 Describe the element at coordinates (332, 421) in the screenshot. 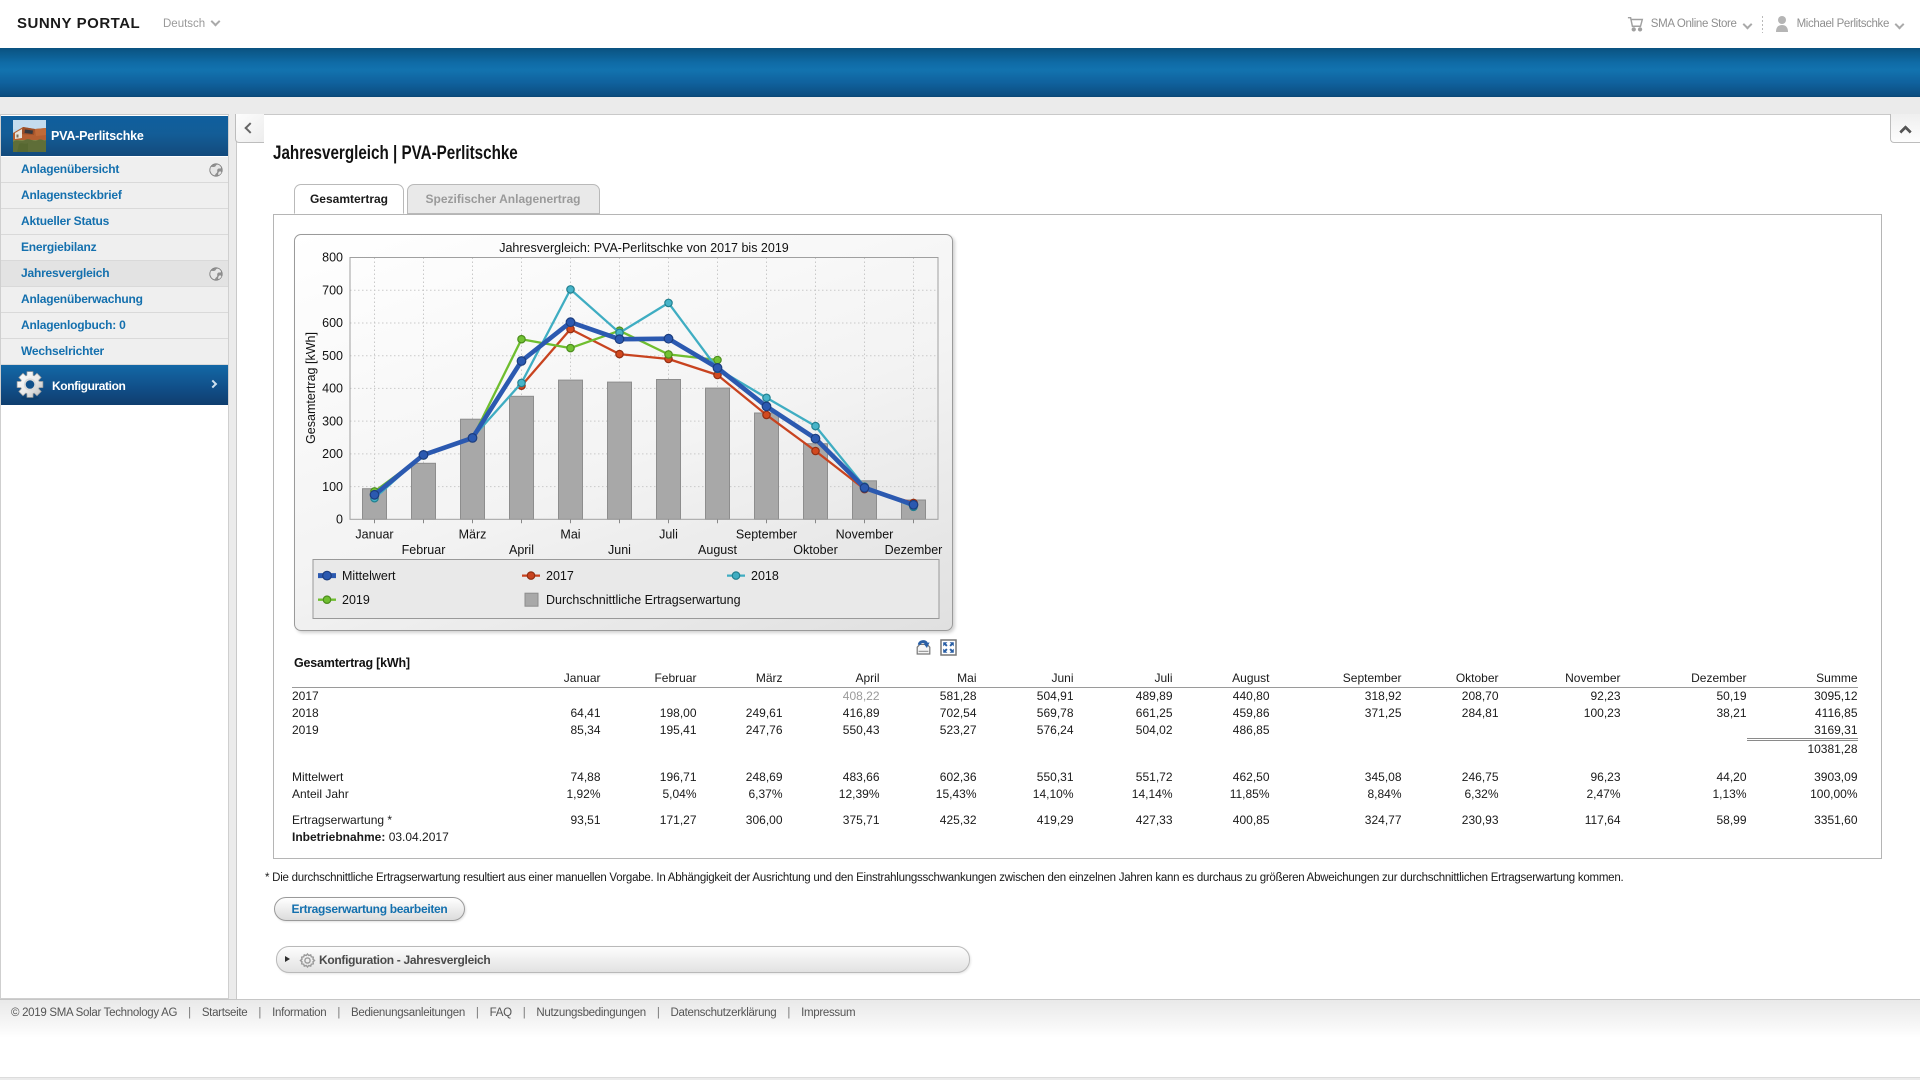

I see `svg-text: 300` at that location.